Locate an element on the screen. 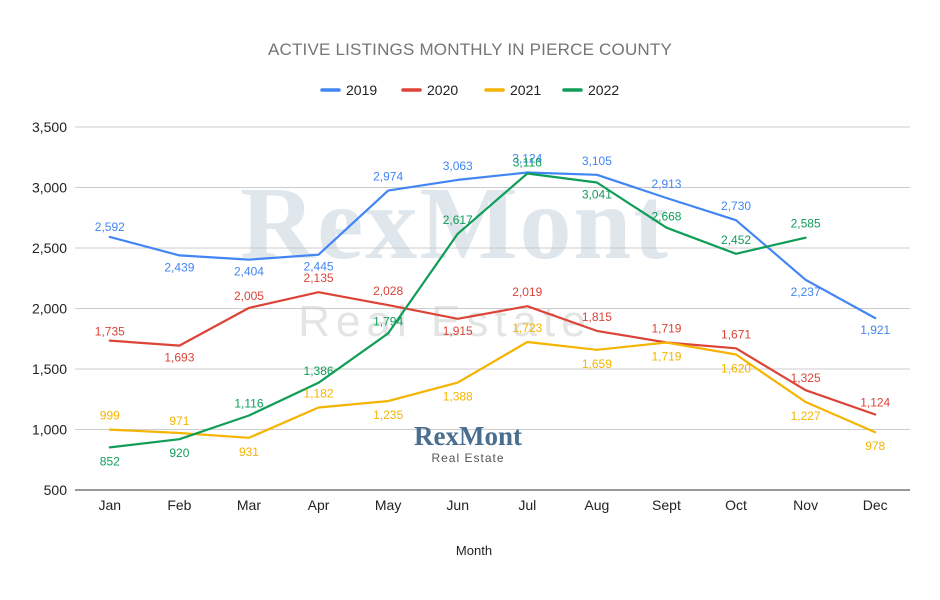  x-tick-label: Dec is located at coordinates (875, 505).